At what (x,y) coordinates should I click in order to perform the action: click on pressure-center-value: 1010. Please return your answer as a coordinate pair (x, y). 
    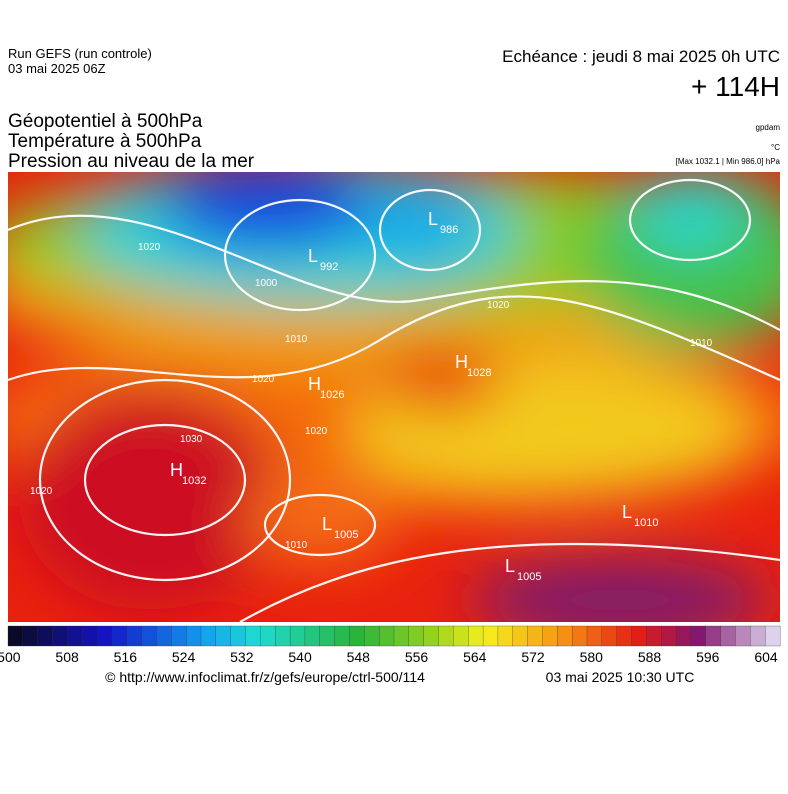
    Looking at the image, I should click on (646, 523).